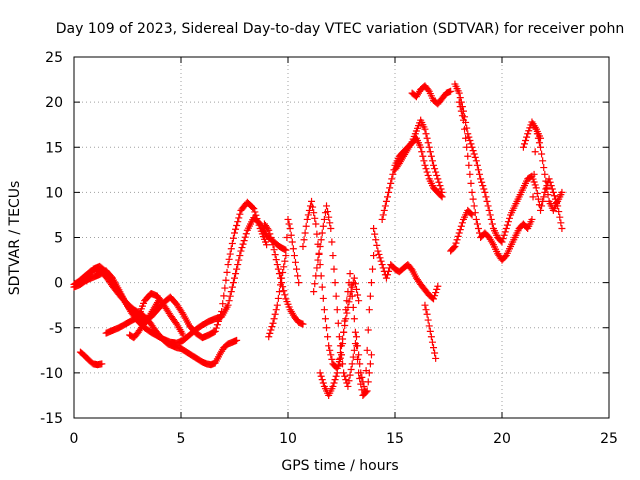  I want to click on y-tick-label: 0, so click(58, 284).